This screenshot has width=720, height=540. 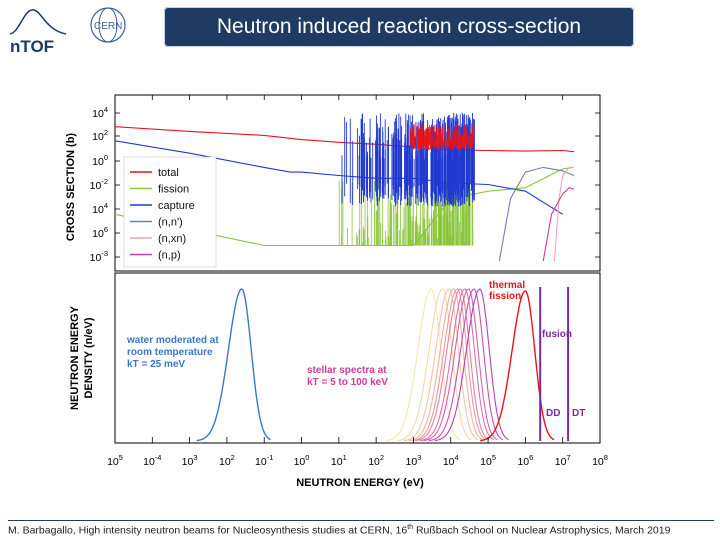 What do you see at coordinates (517, 366) in the screenshot?
I see `fission-spectrum` at bounding box center [517, 366].